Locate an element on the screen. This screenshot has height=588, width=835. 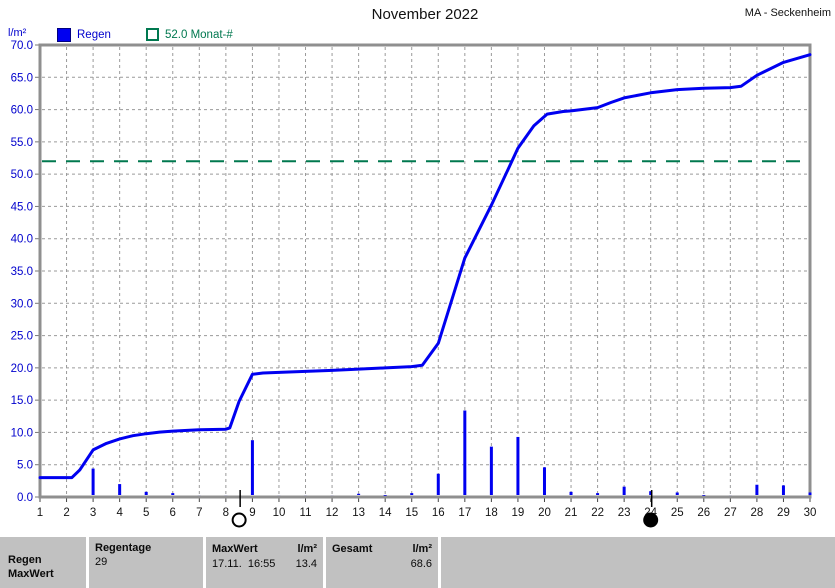
y-tick-label: 65.0 is located at coordinates (22, 78).